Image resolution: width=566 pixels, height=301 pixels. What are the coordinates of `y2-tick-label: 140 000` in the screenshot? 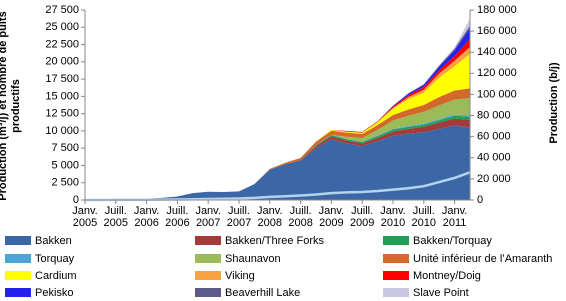 It's located at (497, 52).